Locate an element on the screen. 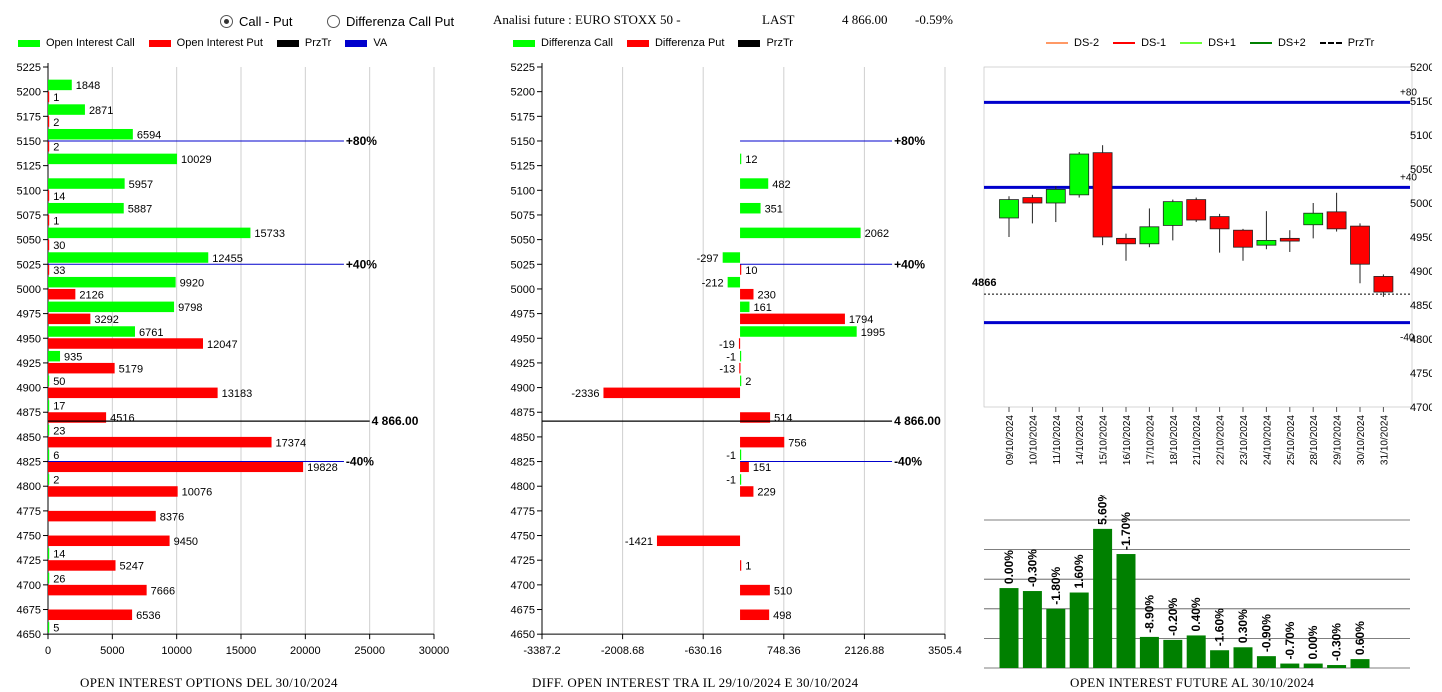 The image size is (1442, 692). x-tick-label: 3505.4 is located at coordinates (945, 650).